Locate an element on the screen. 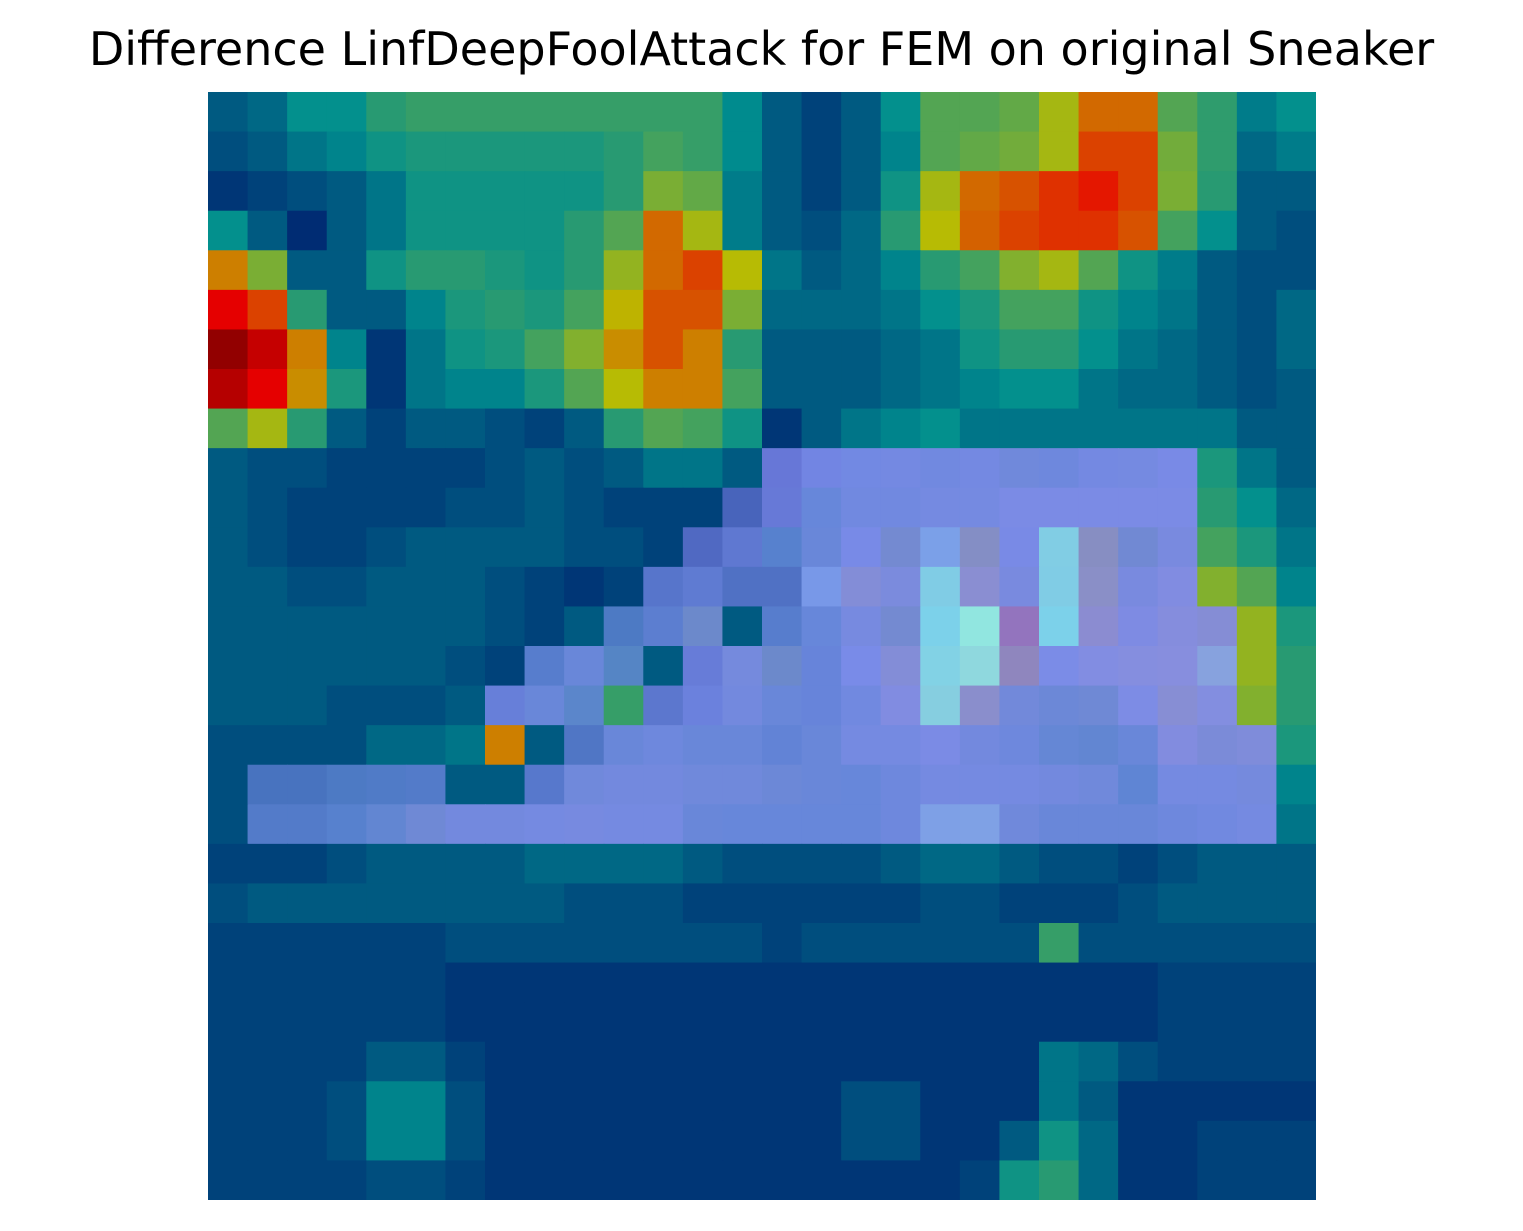 The height and width of the screenshot is (1231, 1523). heatmap-cell-r0-c1 is located at coordinates (267, 112).